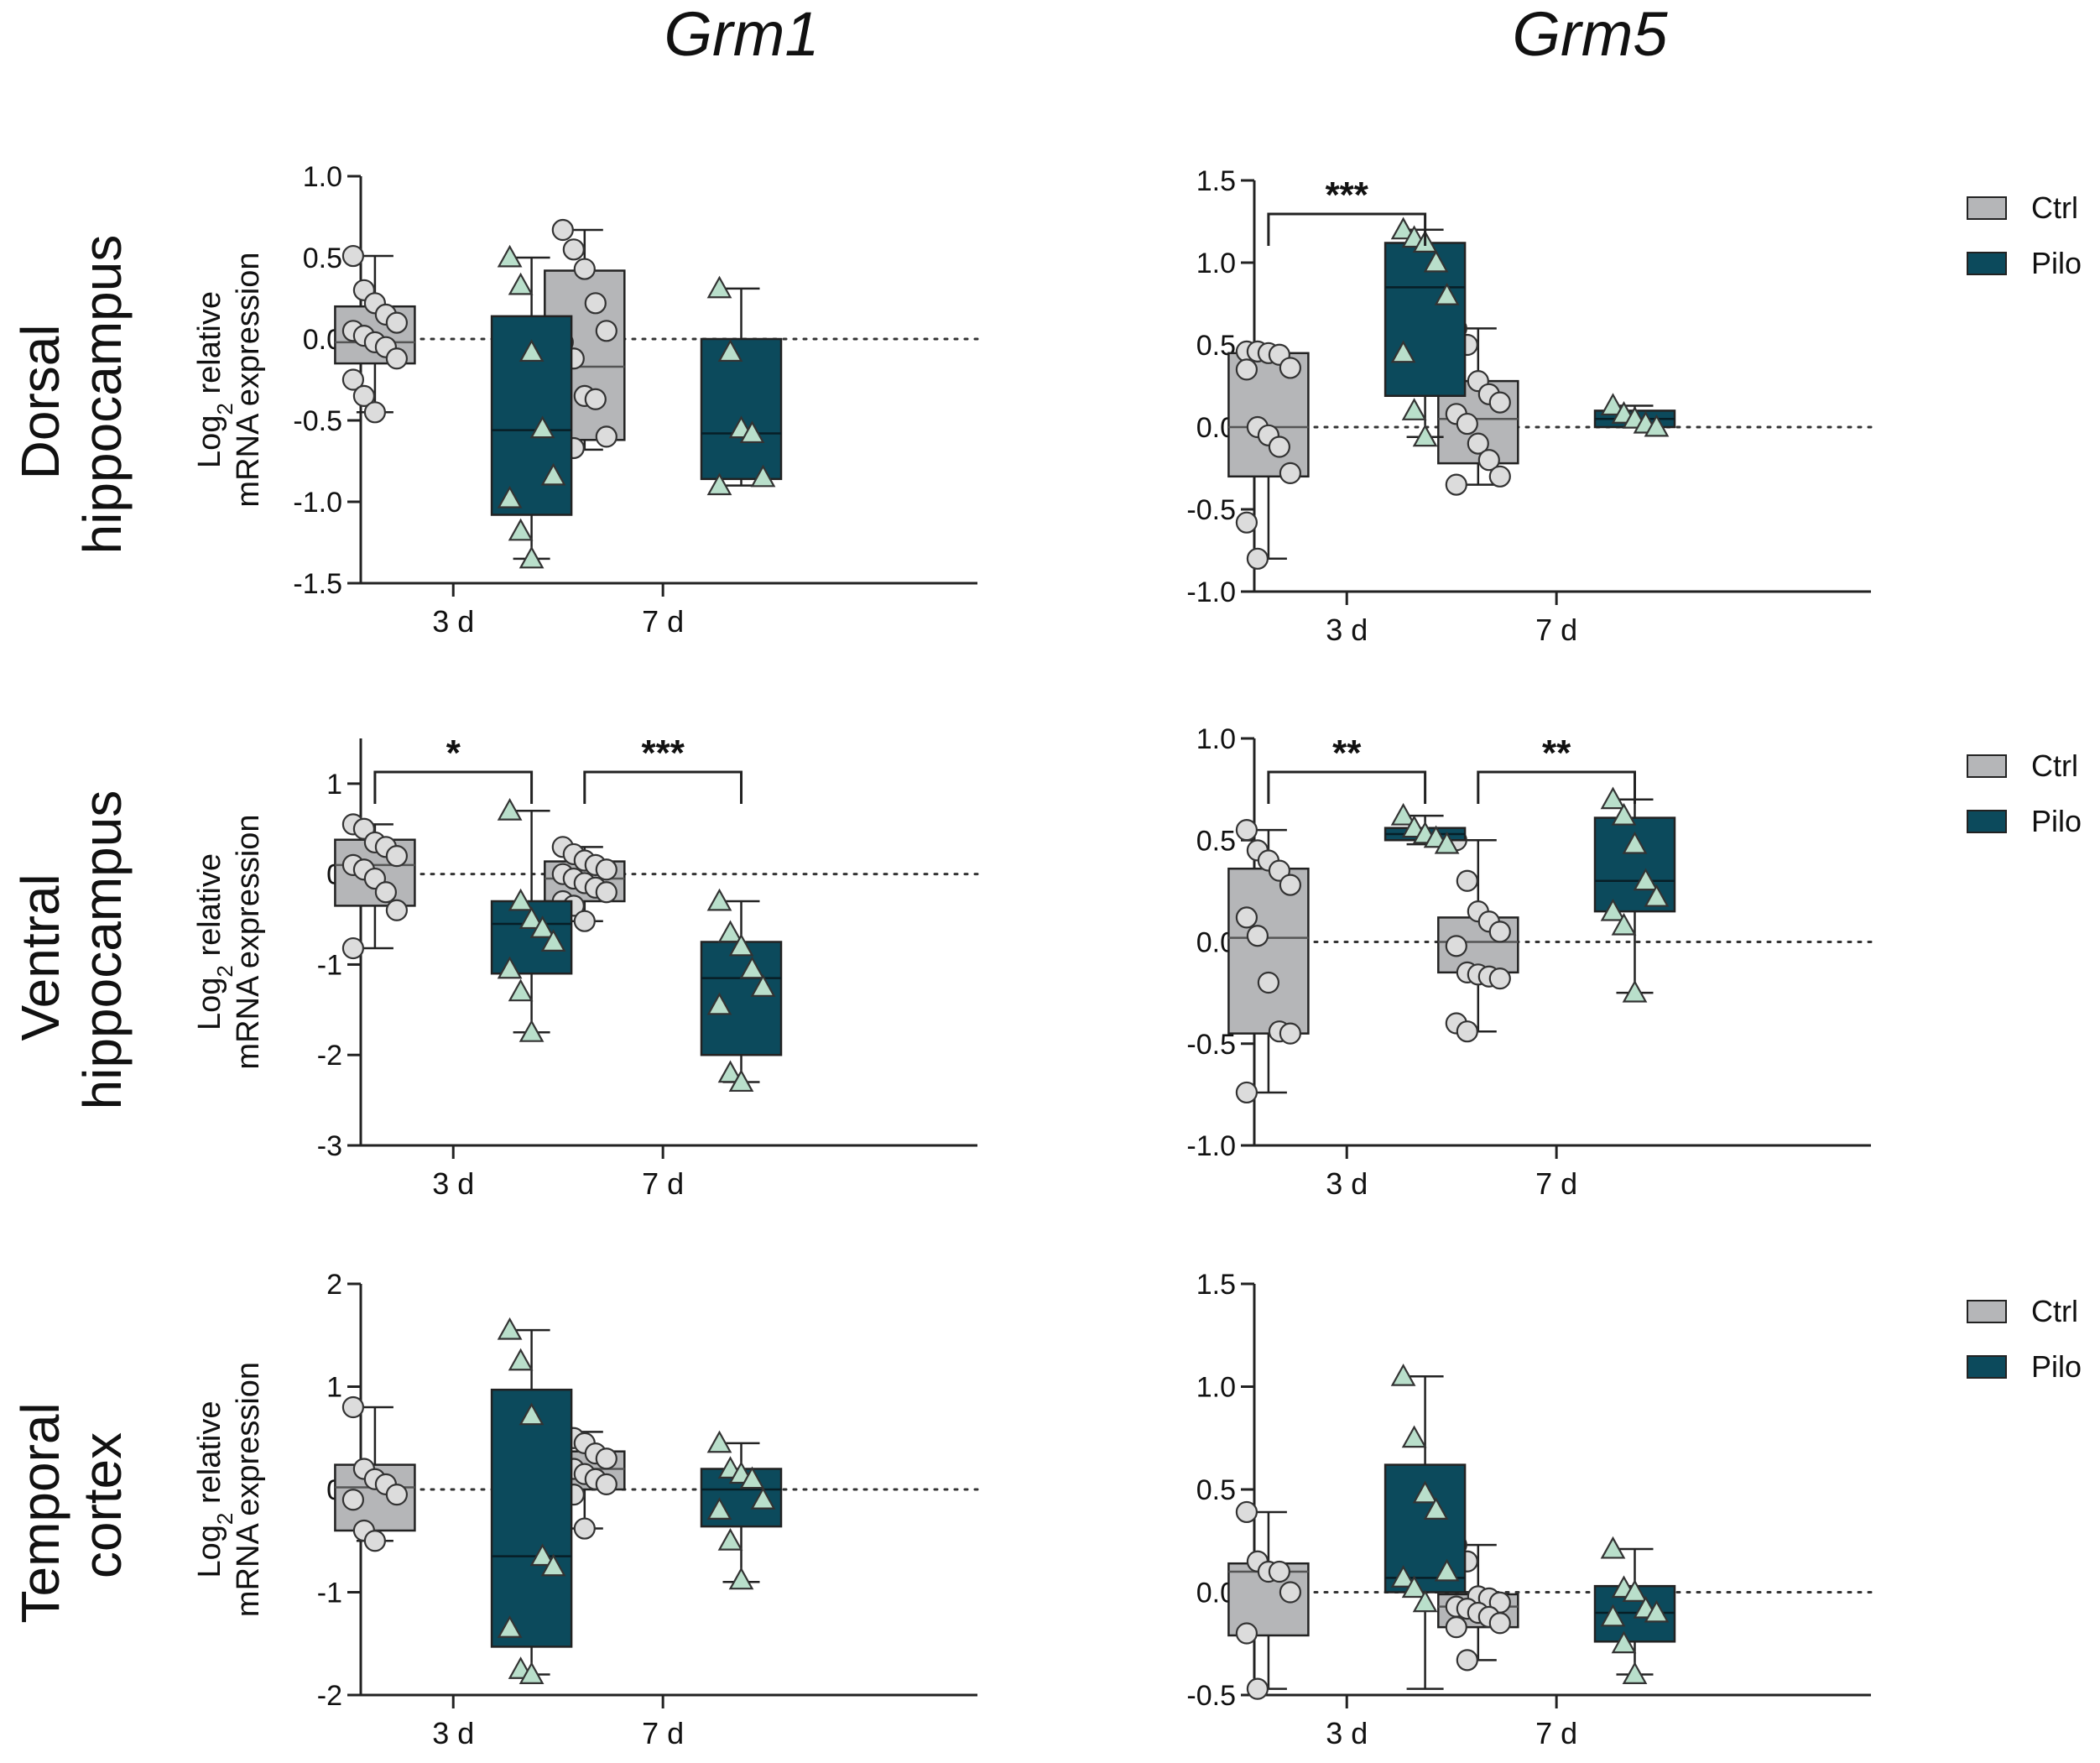 This screenshot has width=2100, height=1763. Describe the element at coordinates (102, 395) in the screenshot. I see `row-label-dorsal-line2: hippocampus` at that location.